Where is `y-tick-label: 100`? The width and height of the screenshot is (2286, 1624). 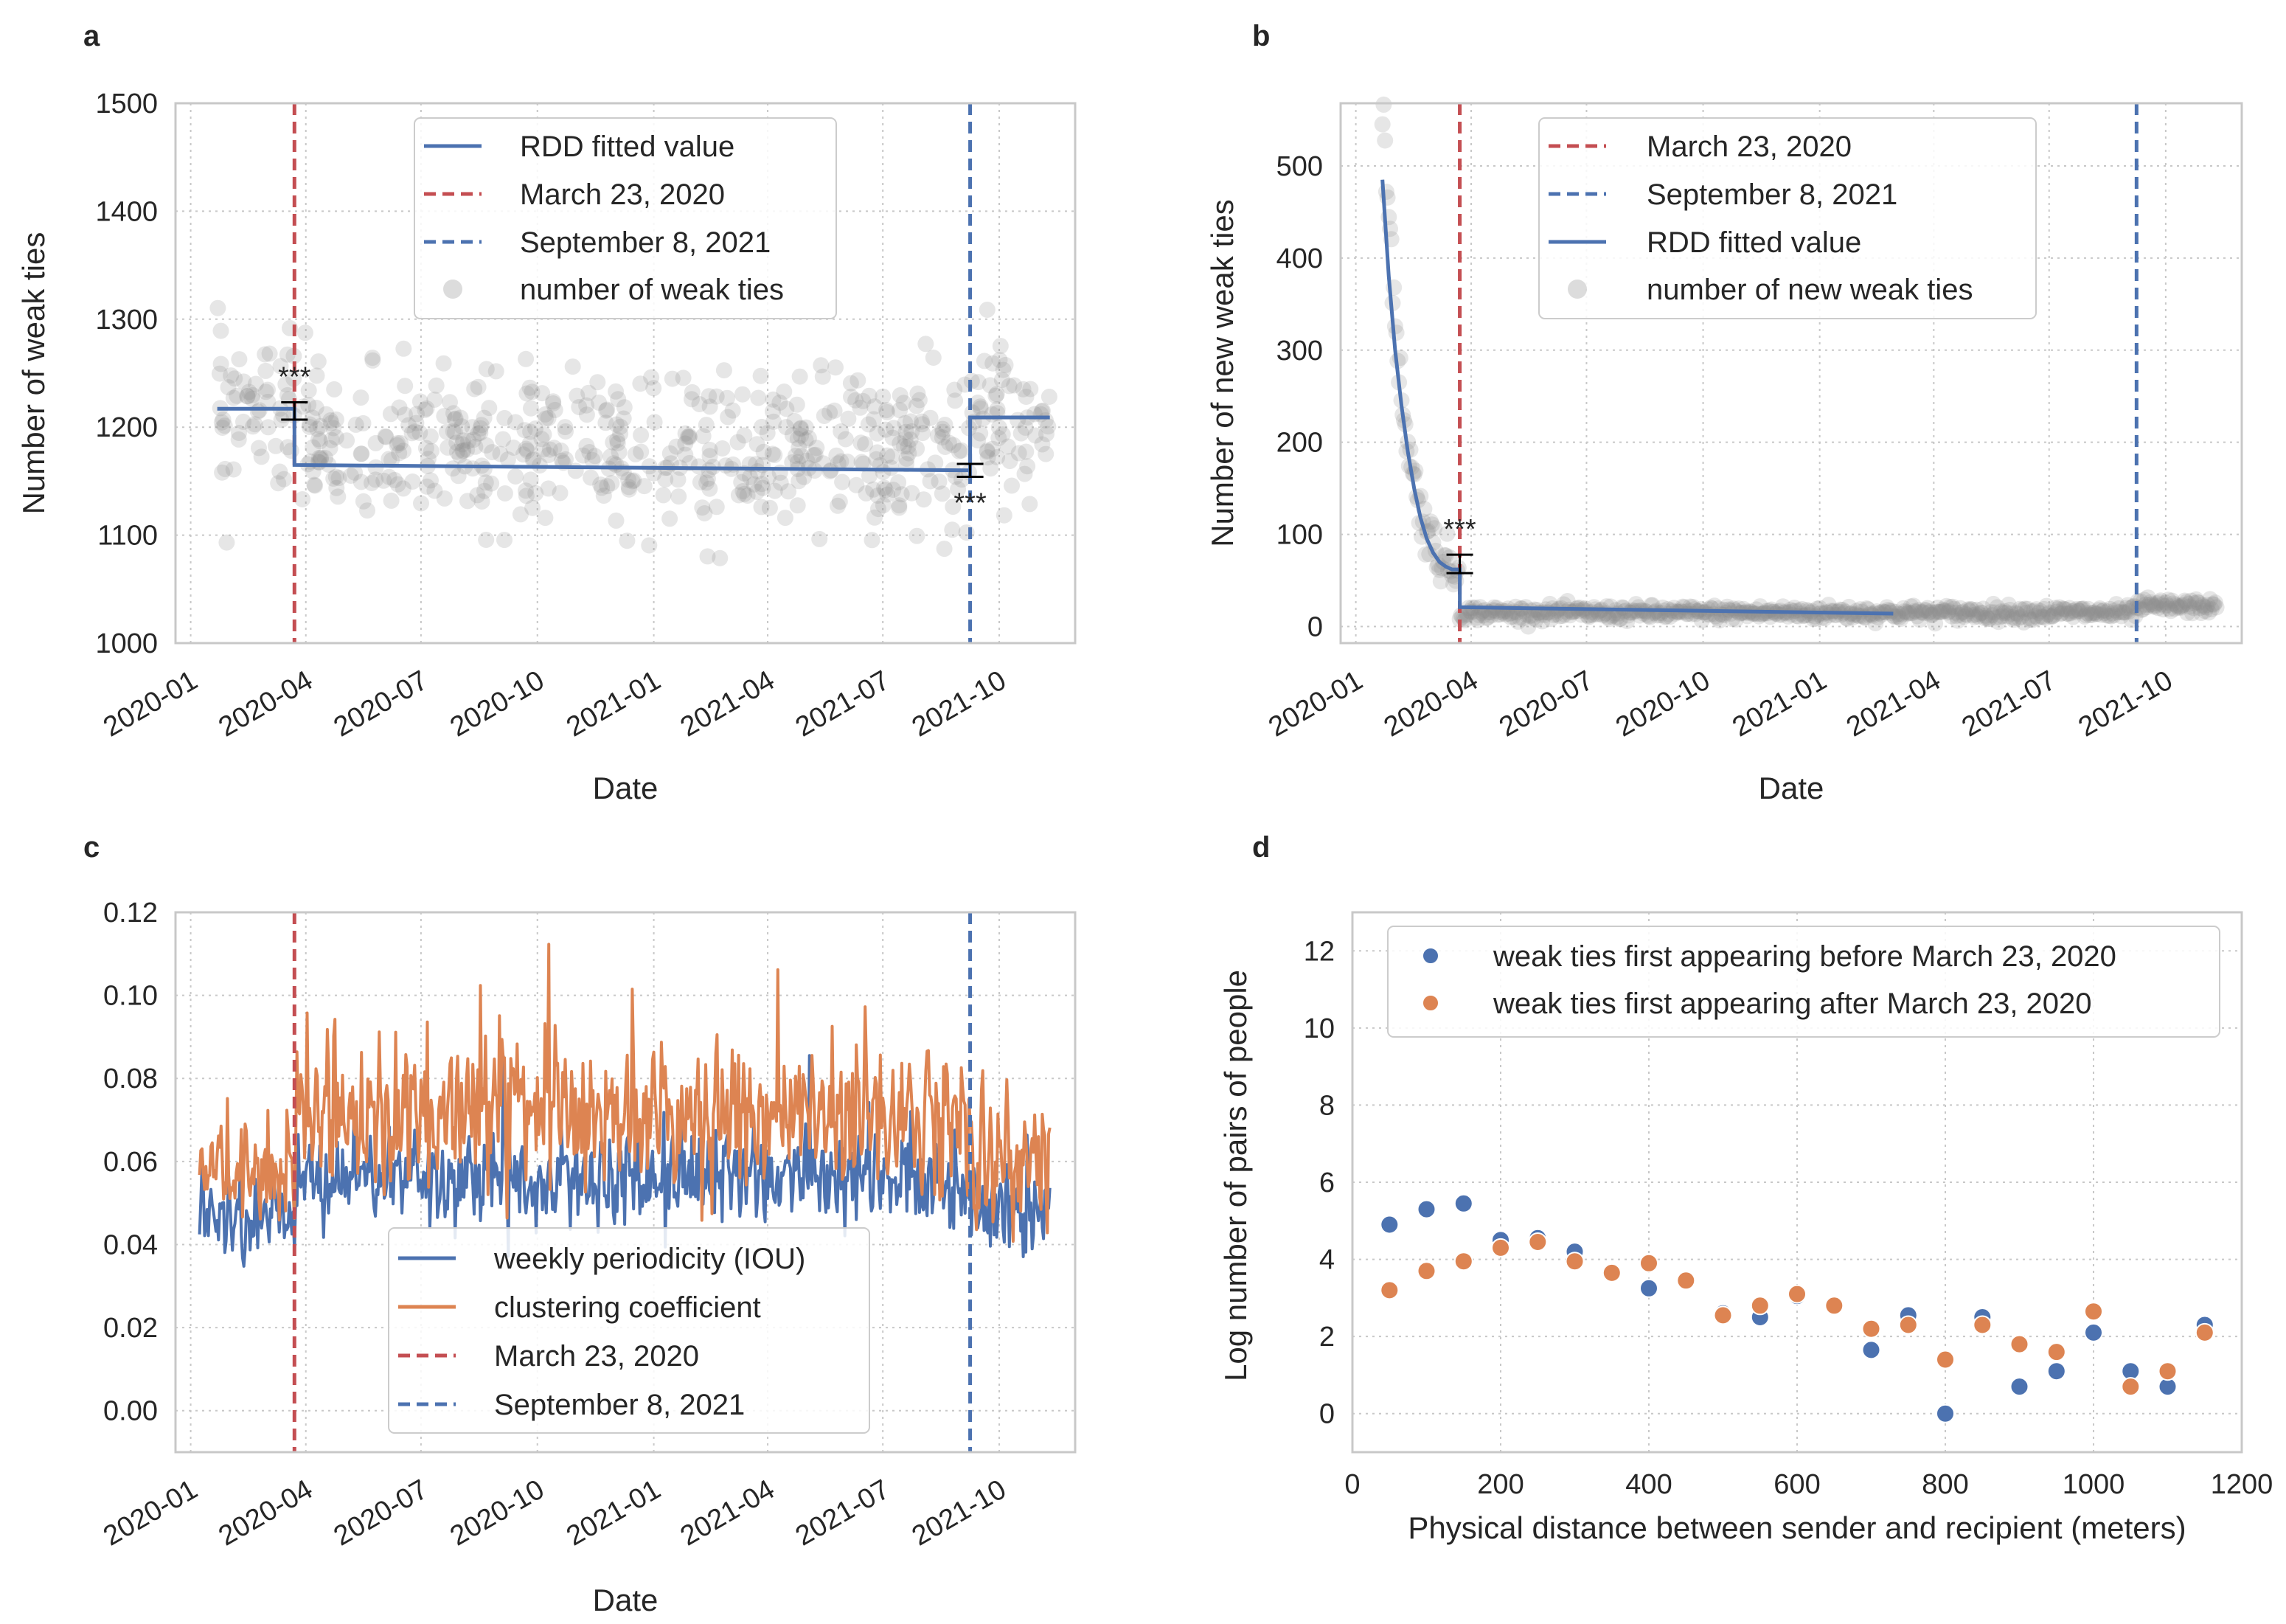 y-tick-label: 100 is located at coordinates (1300, 535).